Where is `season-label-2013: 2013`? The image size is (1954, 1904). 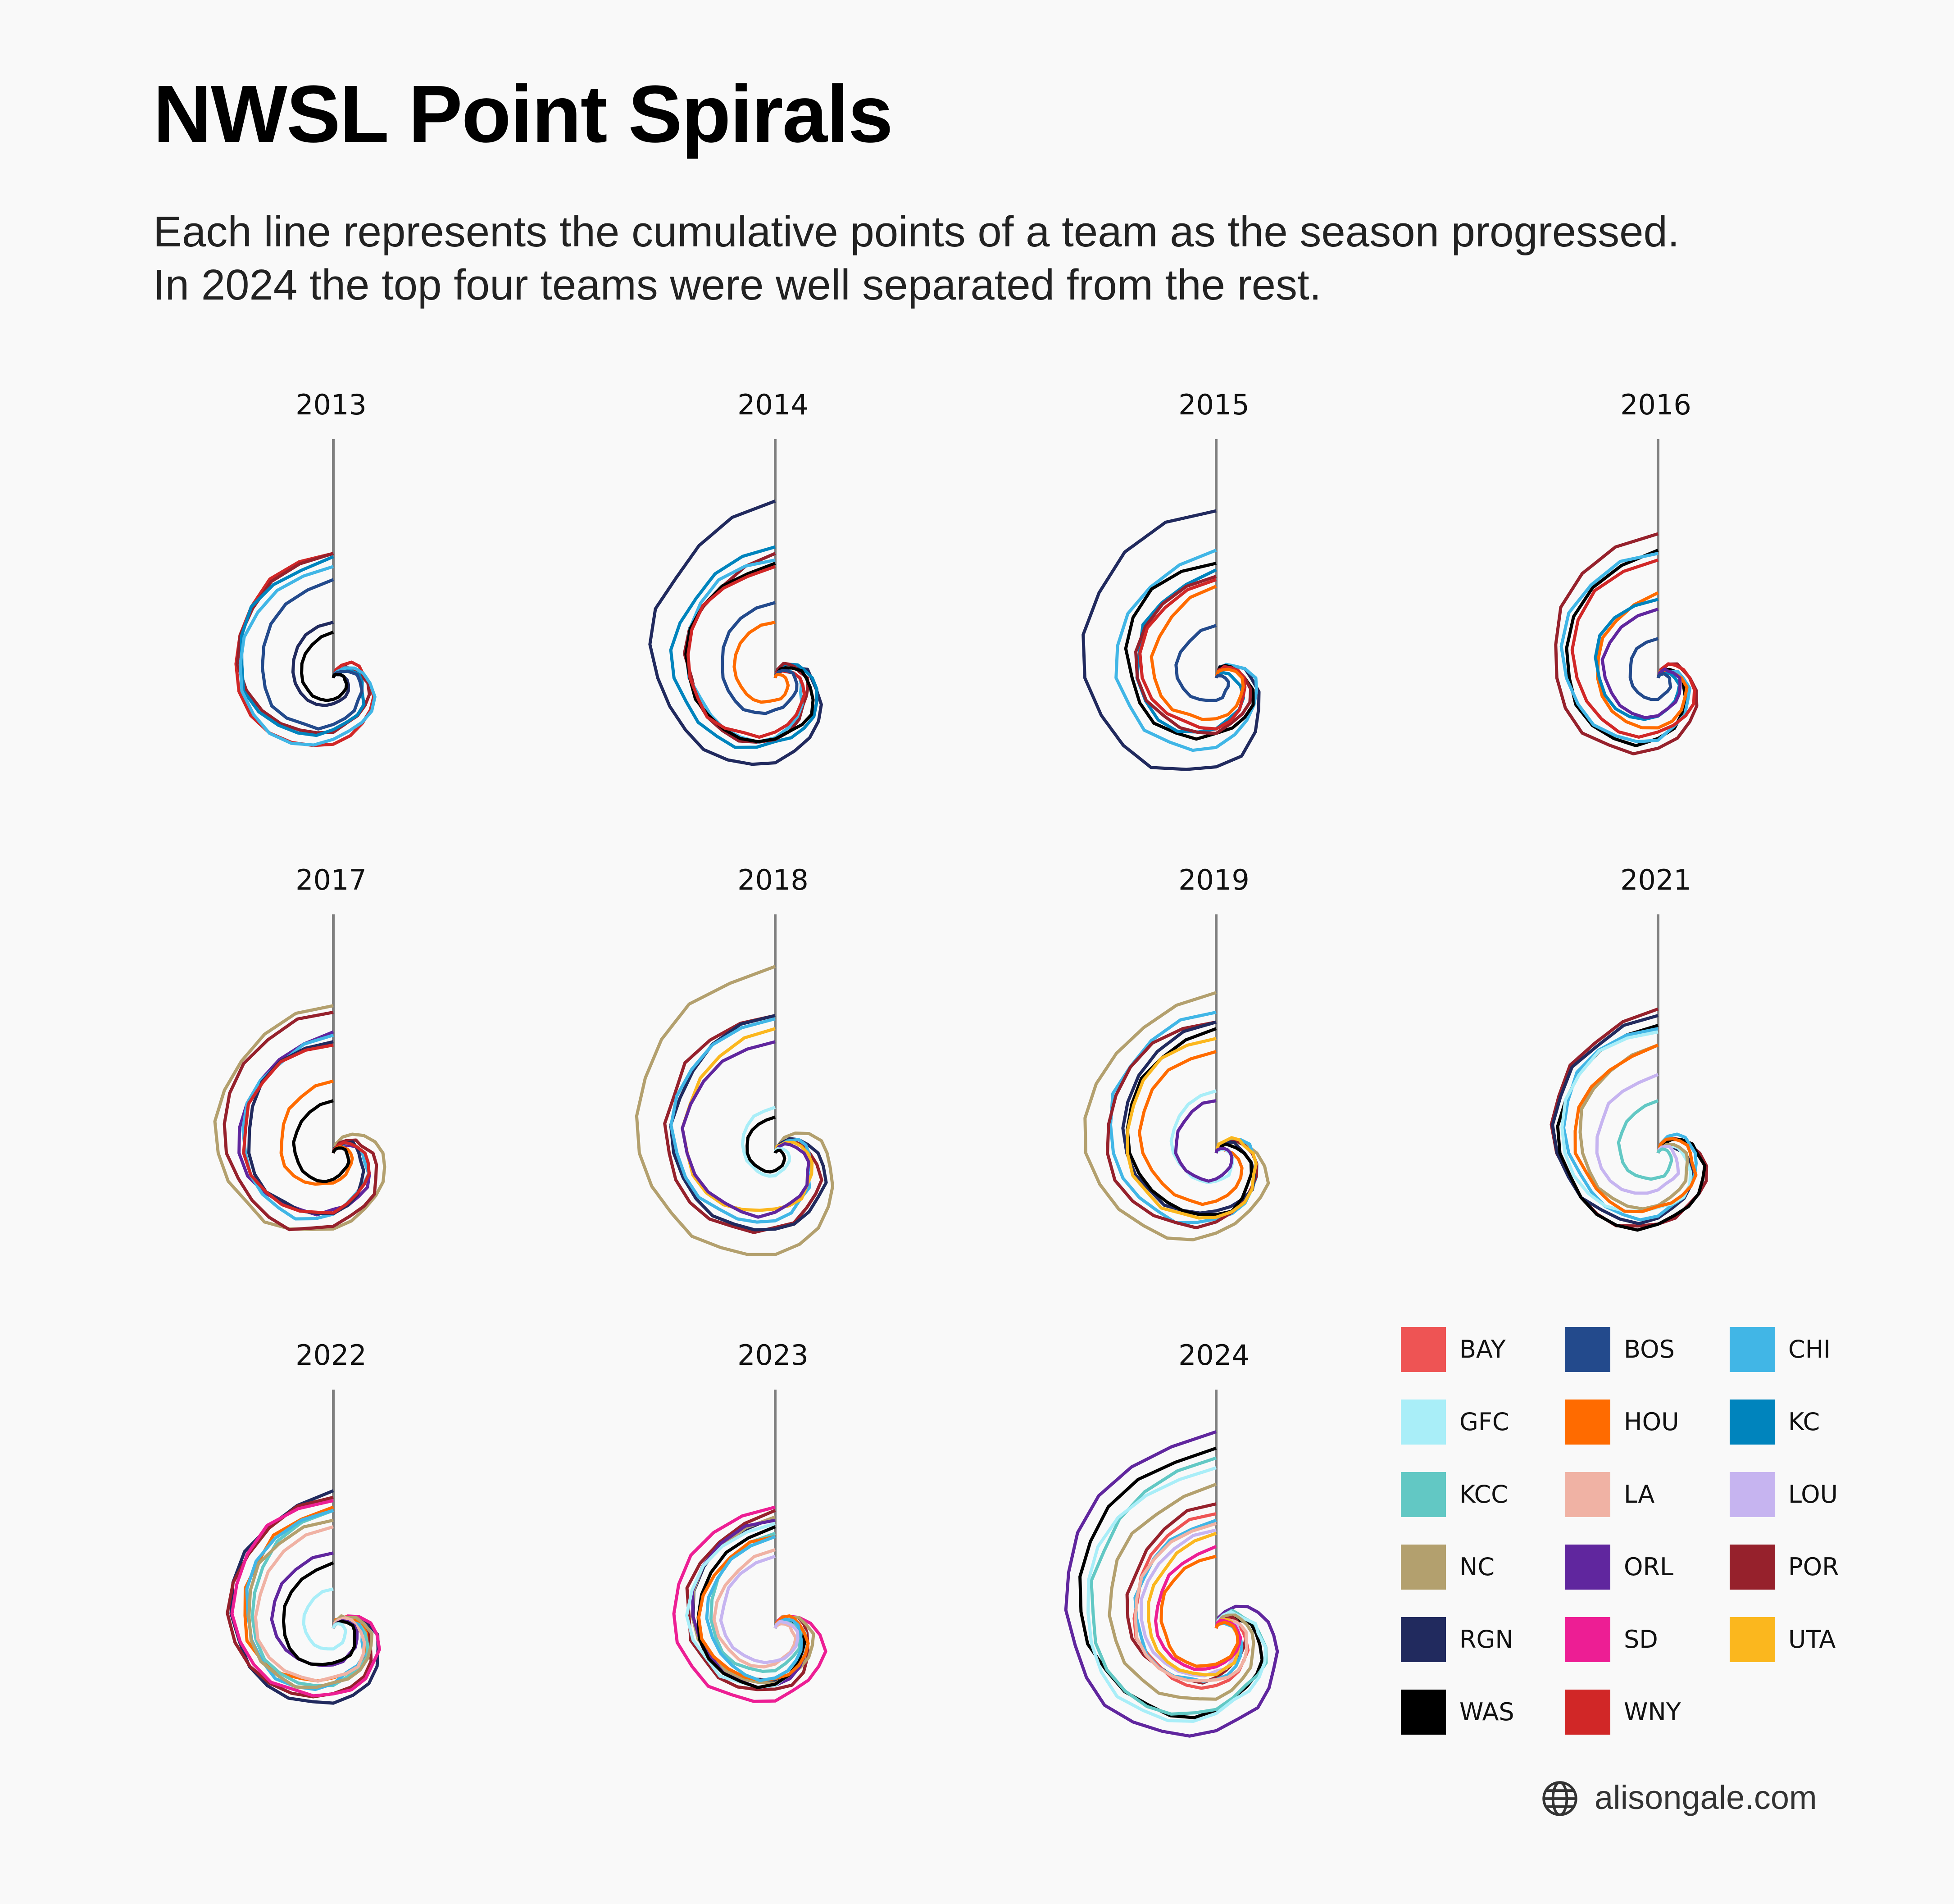 season-label-2013: 2013 is located at coordinates (331, 404).